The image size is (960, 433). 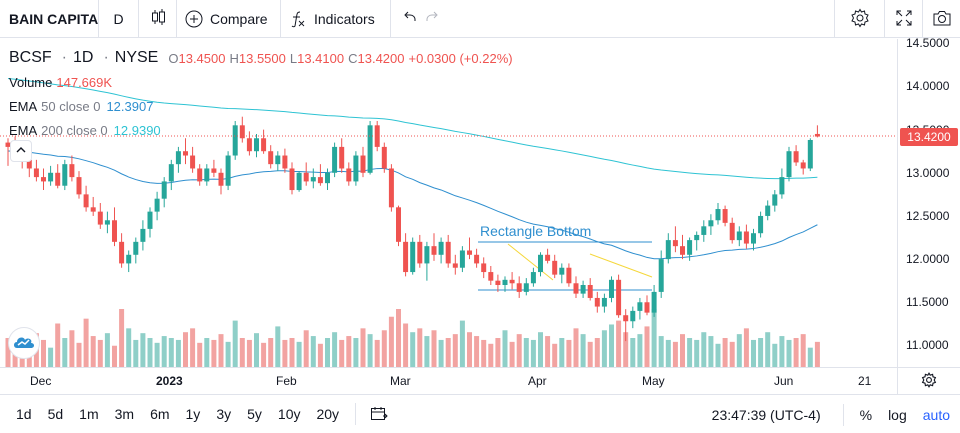 I want to click on legend-symbol: BCSF, so click(x=30, y=57).